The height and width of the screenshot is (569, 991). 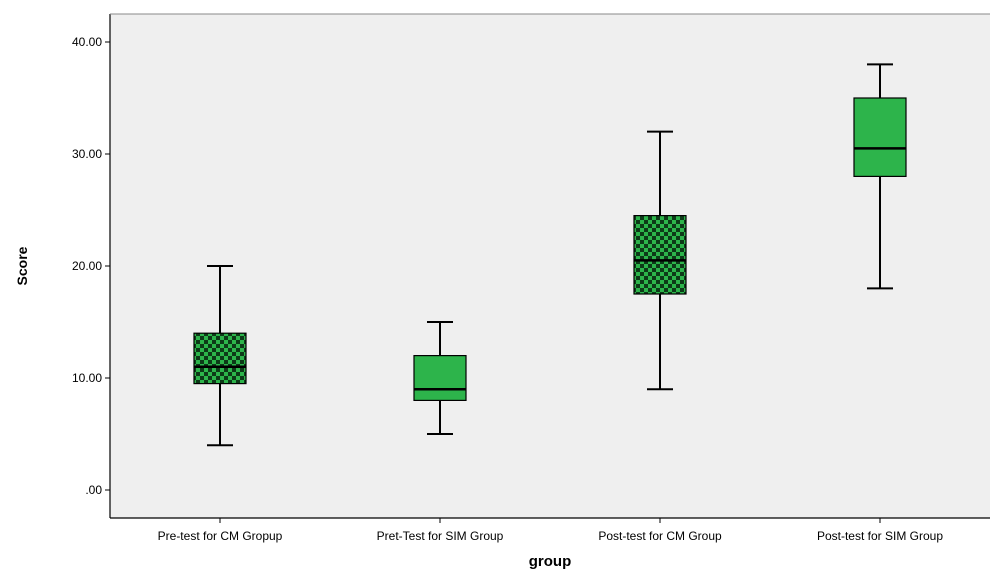 What do you see at coordinates (880, 536) in the screenshot?
I see `x-tick-label: Post-test for SIM Group` at bounding box center [880, 536].